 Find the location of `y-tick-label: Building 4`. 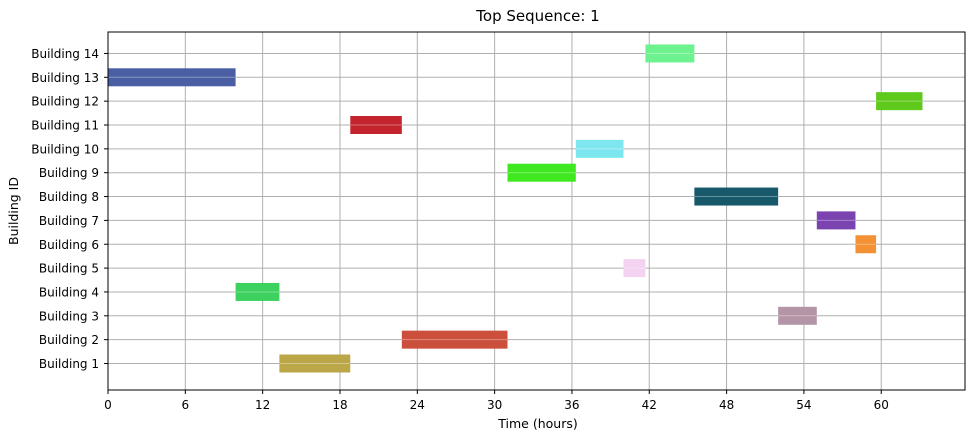

y-tick-label: Building 4 is located at coordinates (69, 292).